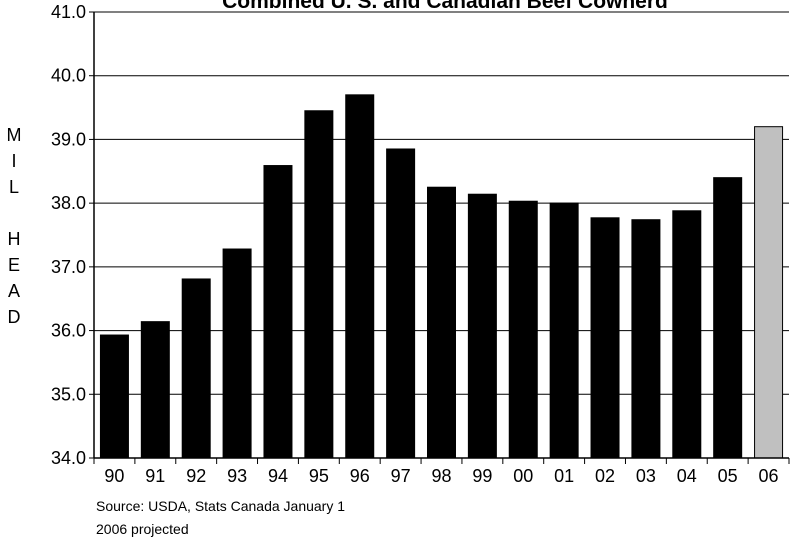  I want to click on x-tick-label: 00, so click(523, 476).